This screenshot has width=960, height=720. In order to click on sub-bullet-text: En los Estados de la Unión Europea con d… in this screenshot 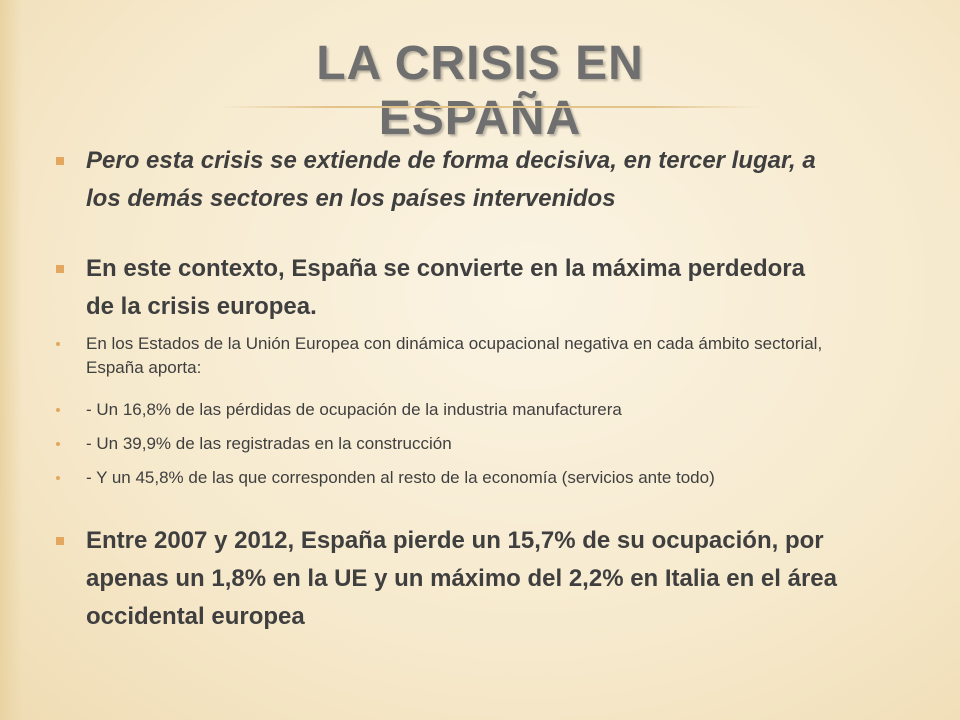, I will do `click(454, 355)`.